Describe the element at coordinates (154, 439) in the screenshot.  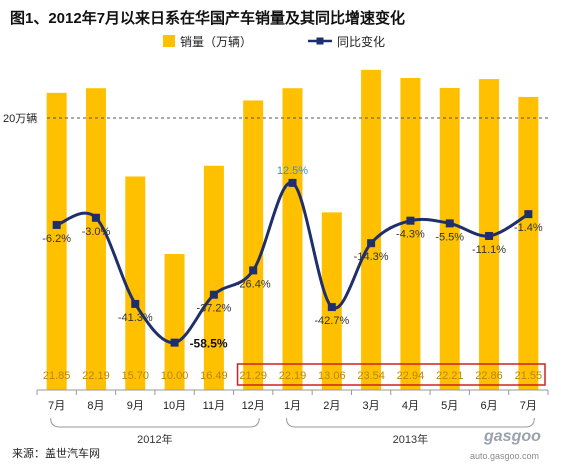
I see `year-label: 2012年` at that location.